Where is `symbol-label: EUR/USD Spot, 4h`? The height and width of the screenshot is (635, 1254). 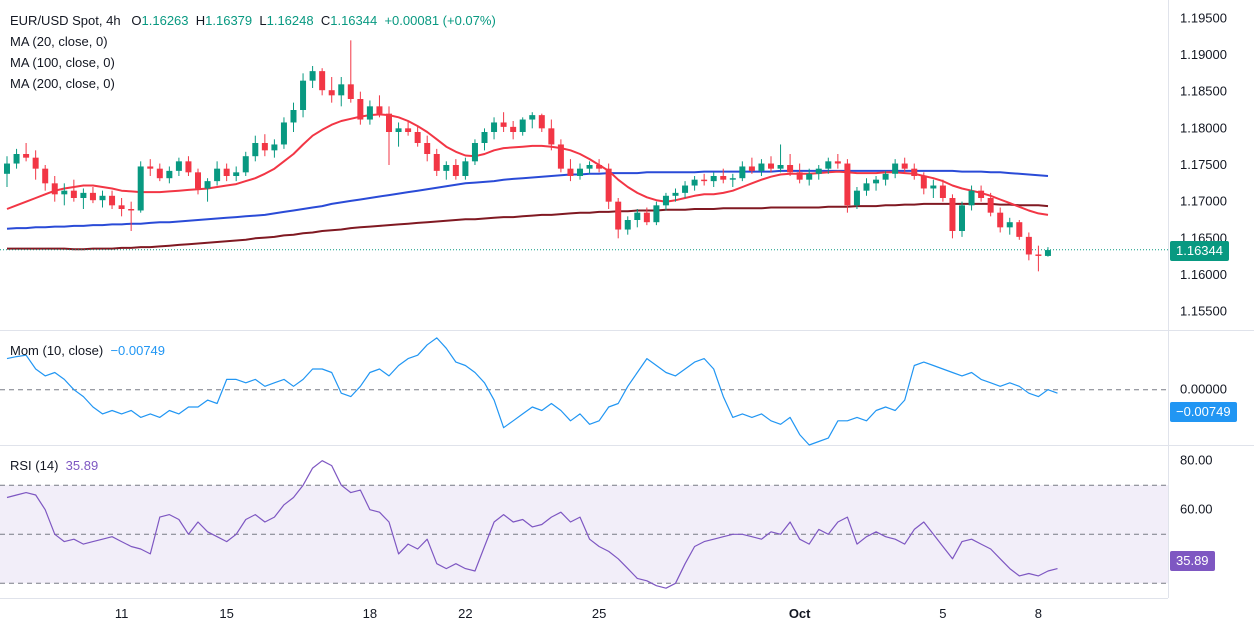
symbol-label: EUR/USD Spot, 4h is located at coordinates (65, 20).